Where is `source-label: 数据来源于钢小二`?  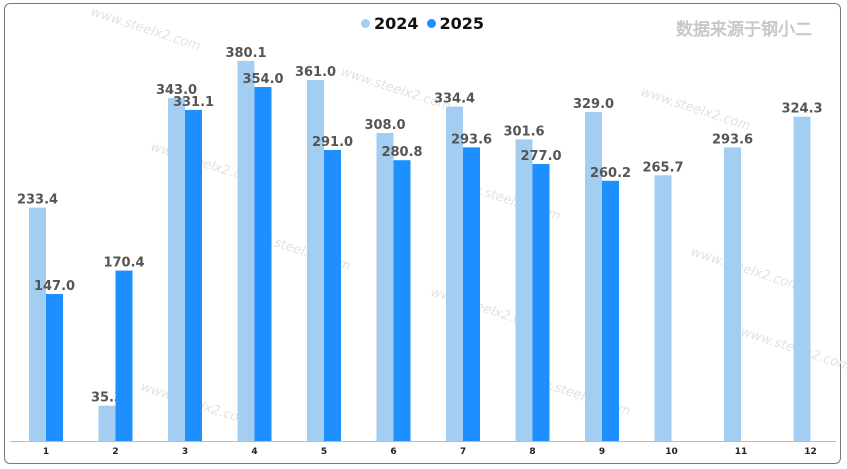 source-label: 数据来源于钢小二 is located at coordinates (744, 30).